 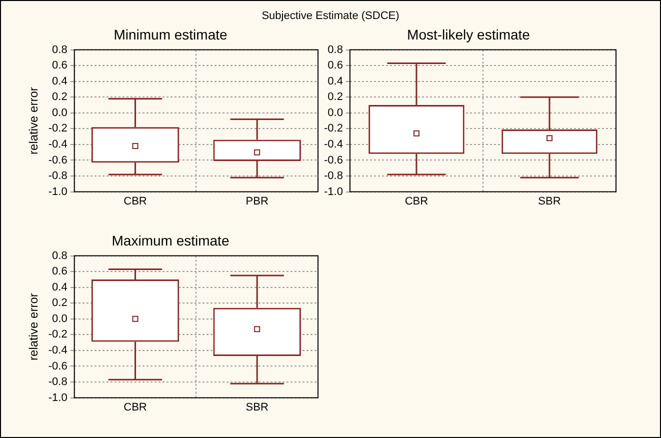 I want to click on text: Subjective Estimate (SDCE), so click(x=330, y=16).